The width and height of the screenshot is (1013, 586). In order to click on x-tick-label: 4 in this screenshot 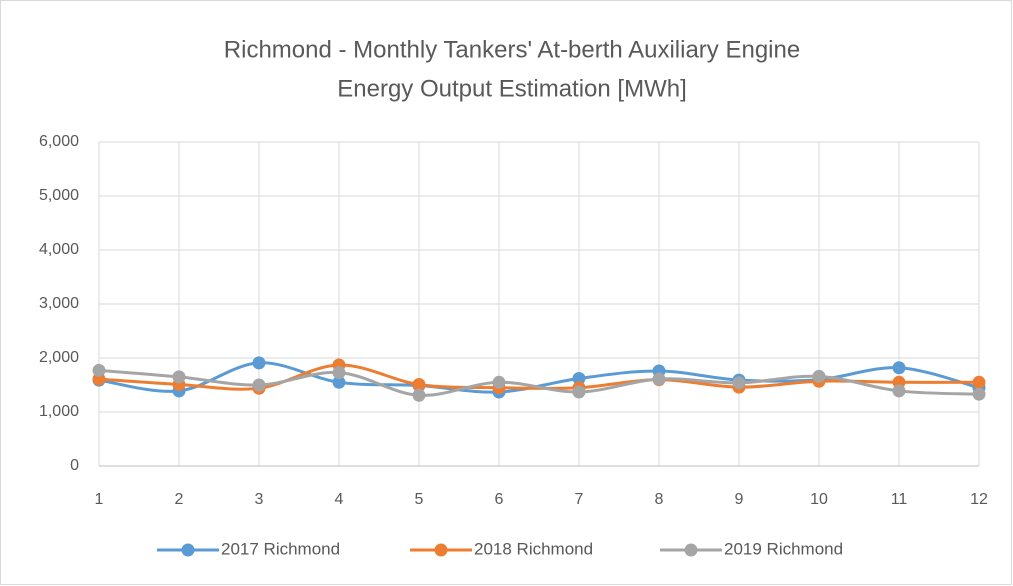, I will do `click(339, 499)`.